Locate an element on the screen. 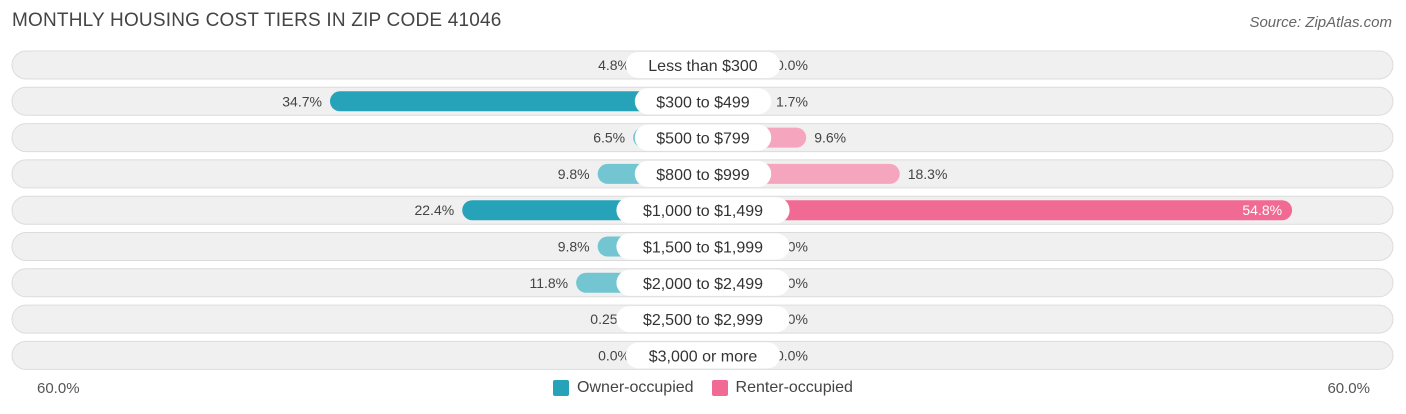 The height and width of the screenshot is (414, 1406). category-label: $3,000 or more is located at coordinates (703, 356).